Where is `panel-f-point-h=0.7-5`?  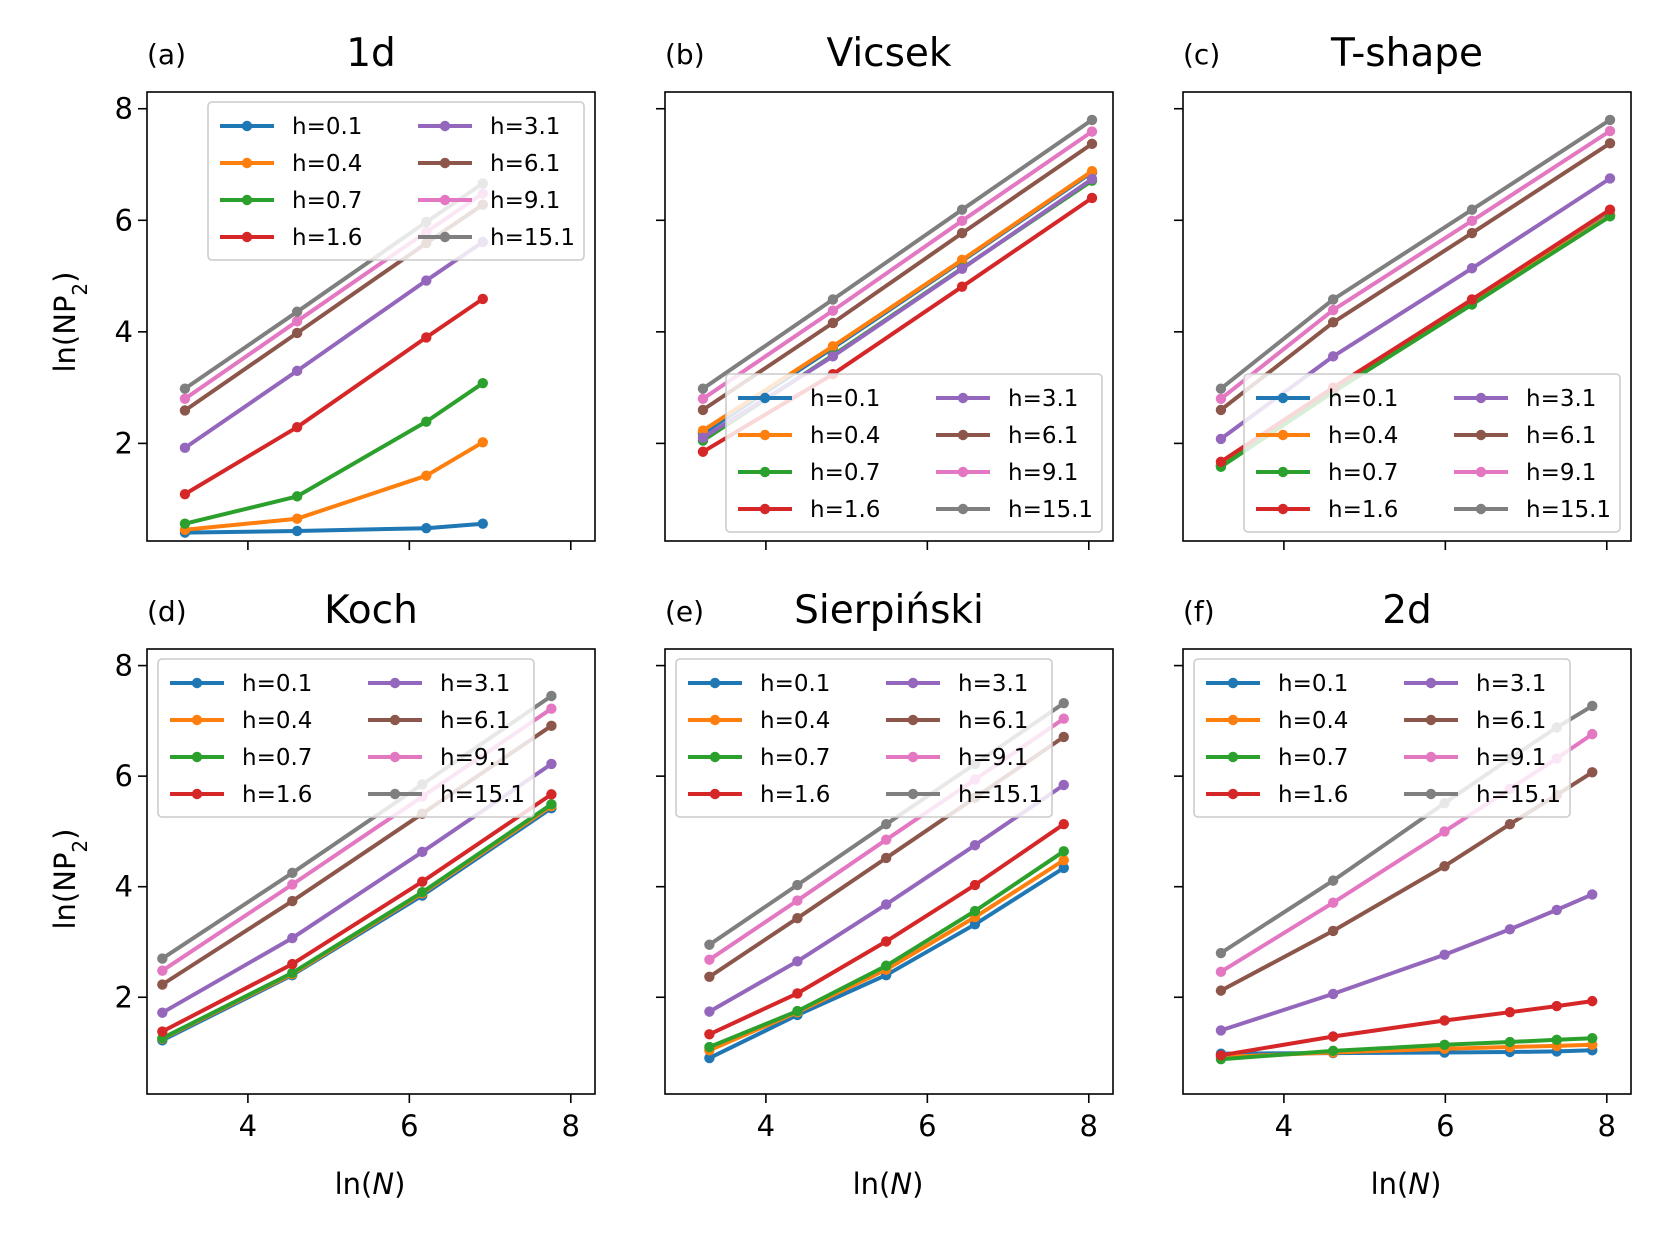
panel-f-point-h=0.7-5 is located at coordinates (1592, 1038).